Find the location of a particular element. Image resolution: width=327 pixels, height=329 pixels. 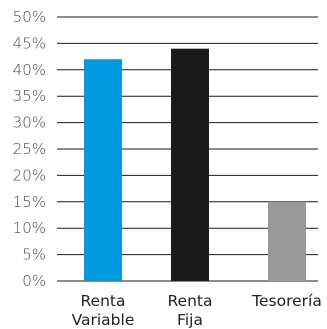

y-tick-label: 0% is located at coordinates (34, 281).